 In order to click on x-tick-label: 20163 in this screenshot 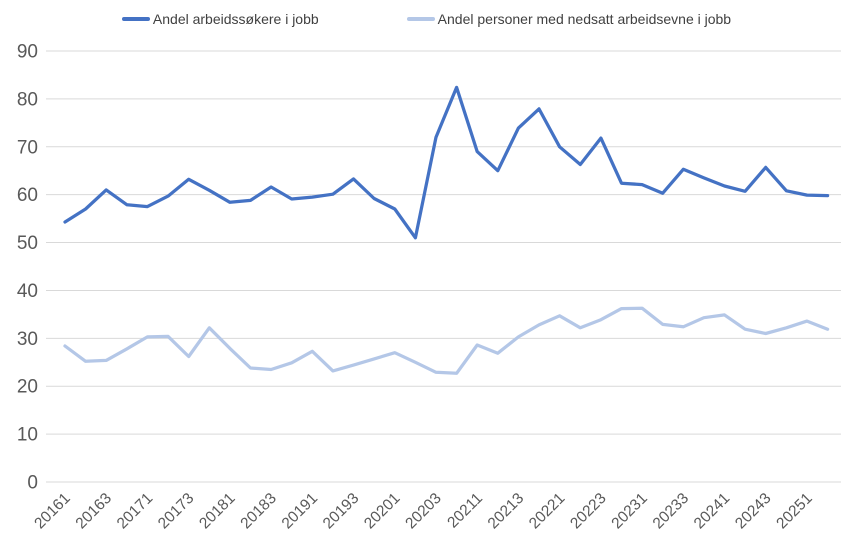, I will do `click(94, 511)`.